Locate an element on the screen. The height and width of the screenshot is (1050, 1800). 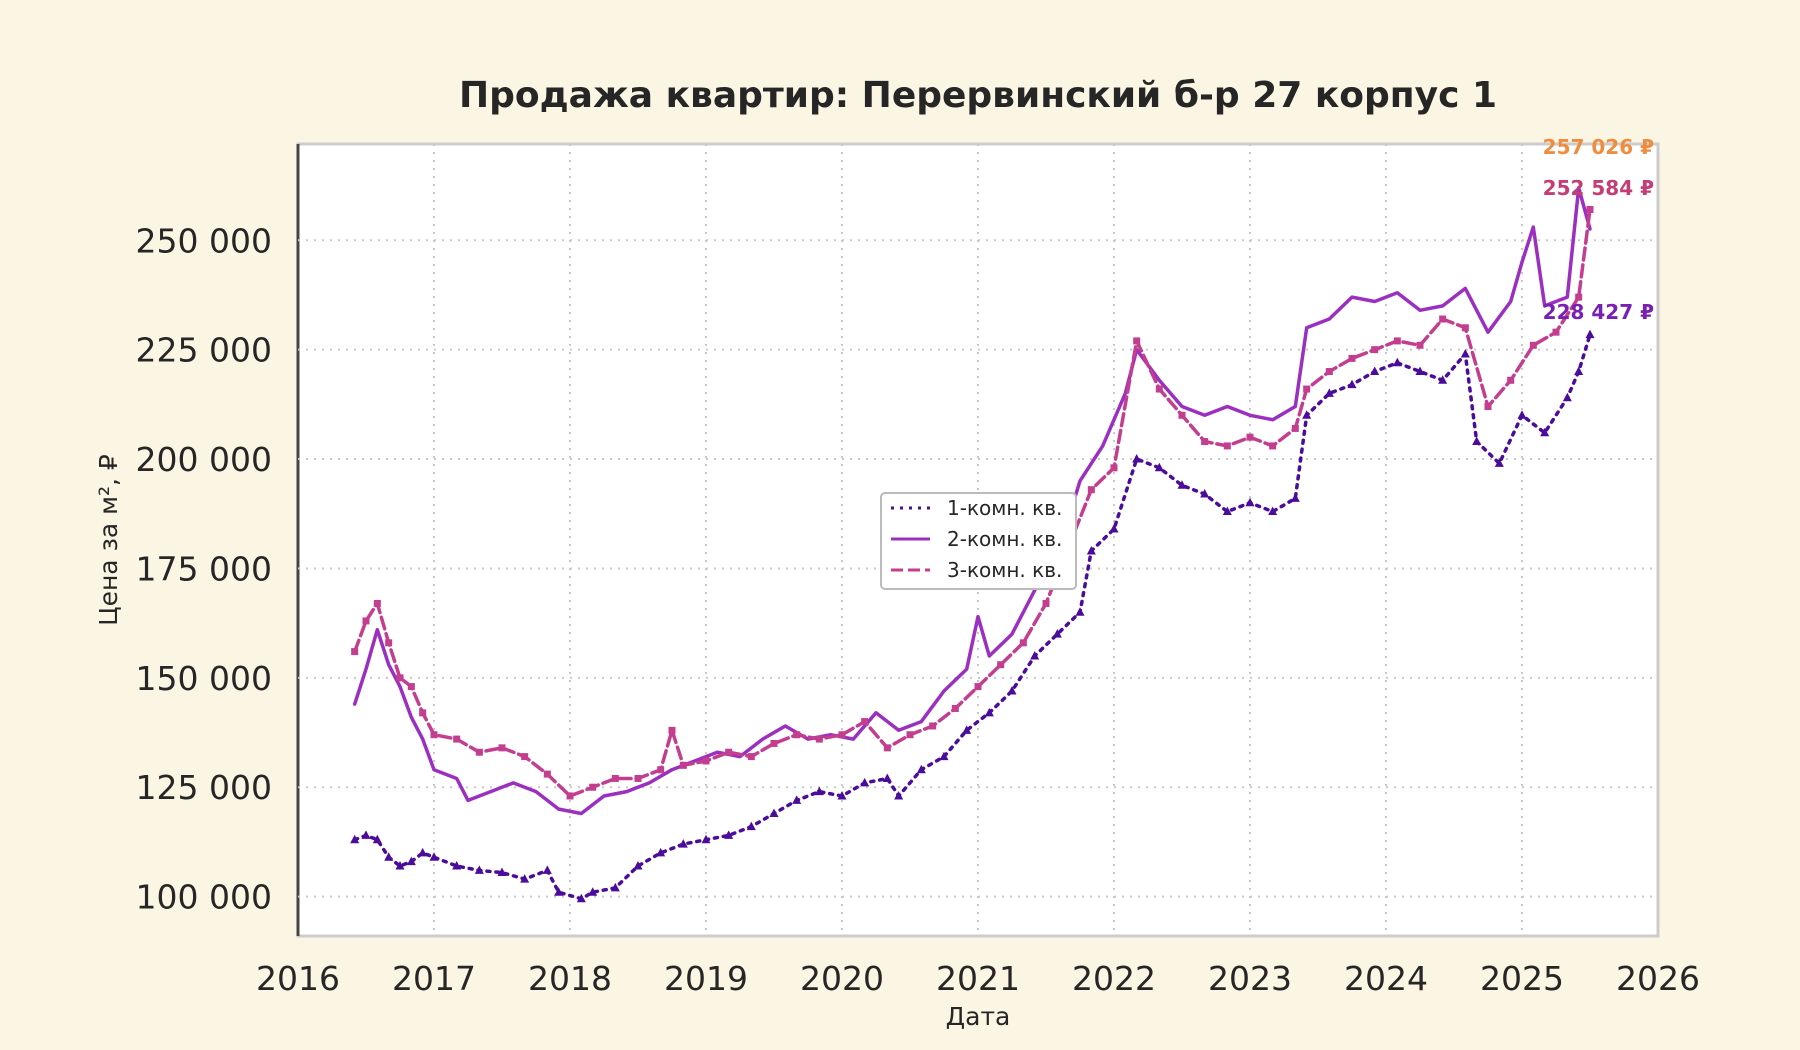
x-tick-label: 2024 is located at coordinates (1386, 978).